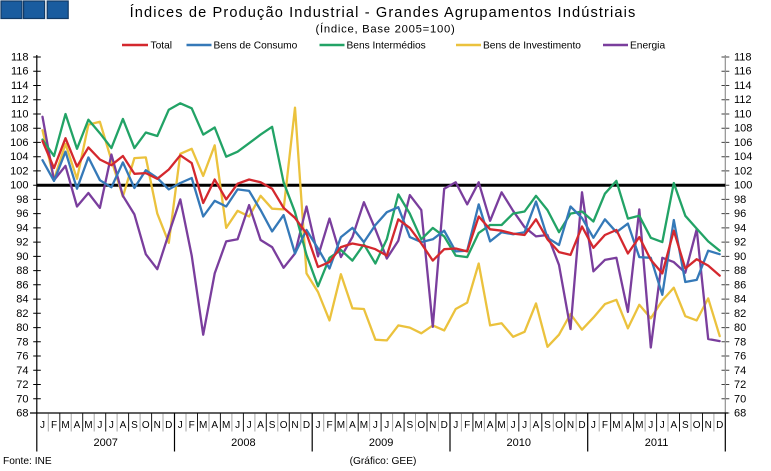 The image size is (771, 471). What do you see at coordinates (256, 46) in the screenshot?
I see `svg-text: Bens de Consumo` at bounding box center [256, 46].